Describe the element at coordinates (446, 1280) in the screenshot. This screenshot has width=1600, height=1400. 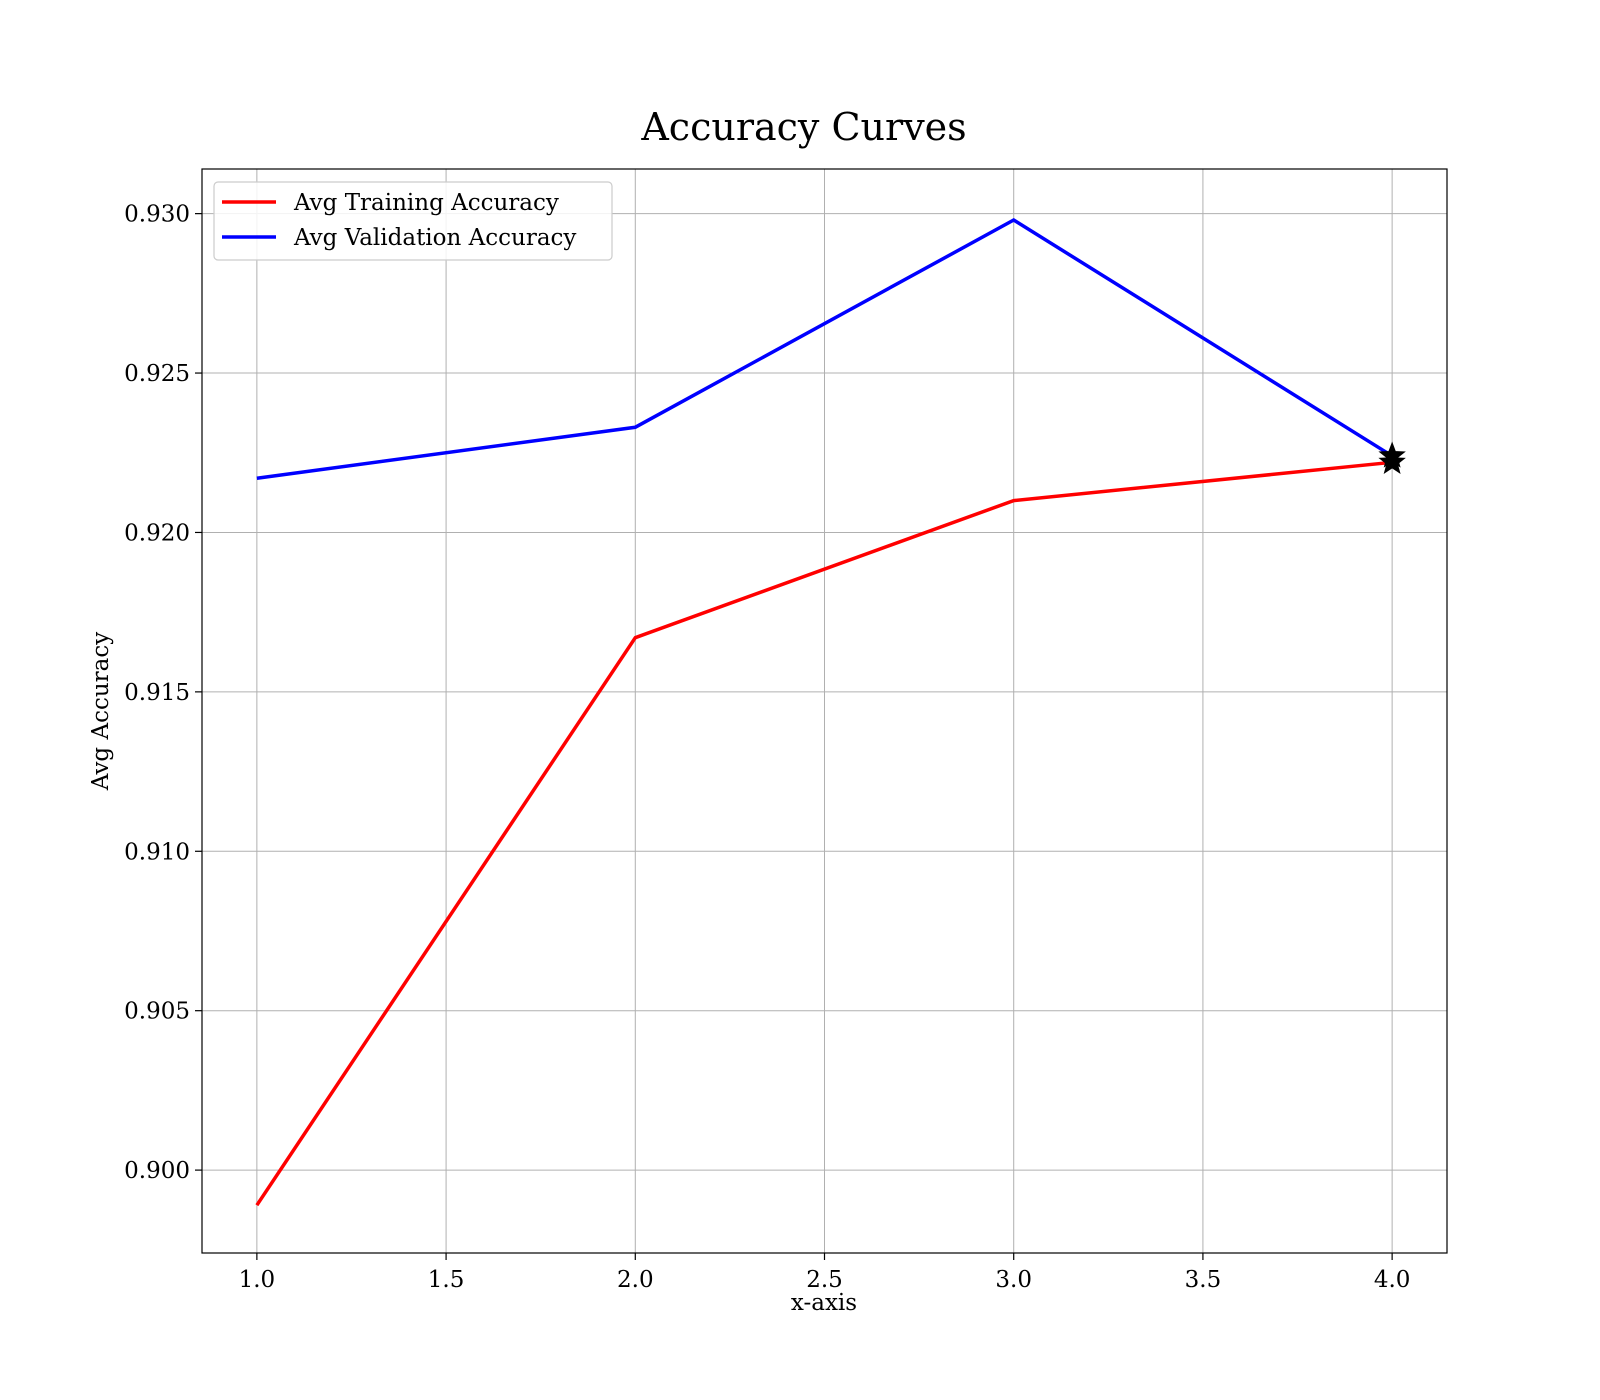
I see `x-tick-label: 1.5` at that location.